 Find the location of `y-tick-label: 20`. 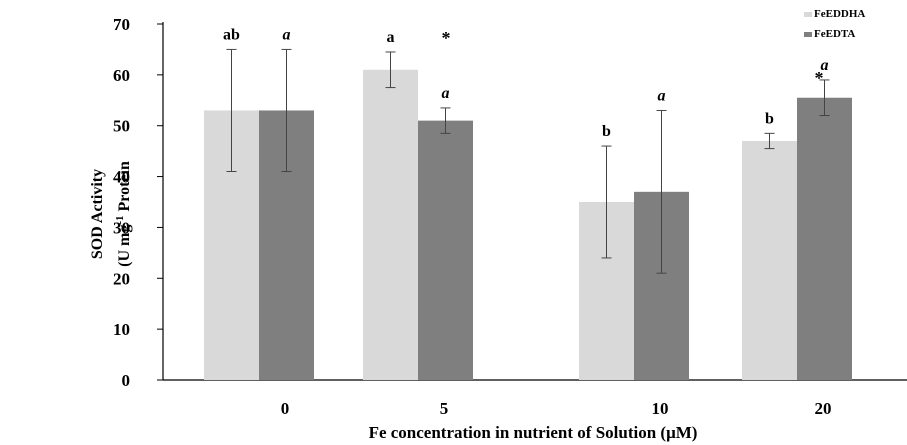

y-tick-label: 20 is located at coordinates (121, 278).